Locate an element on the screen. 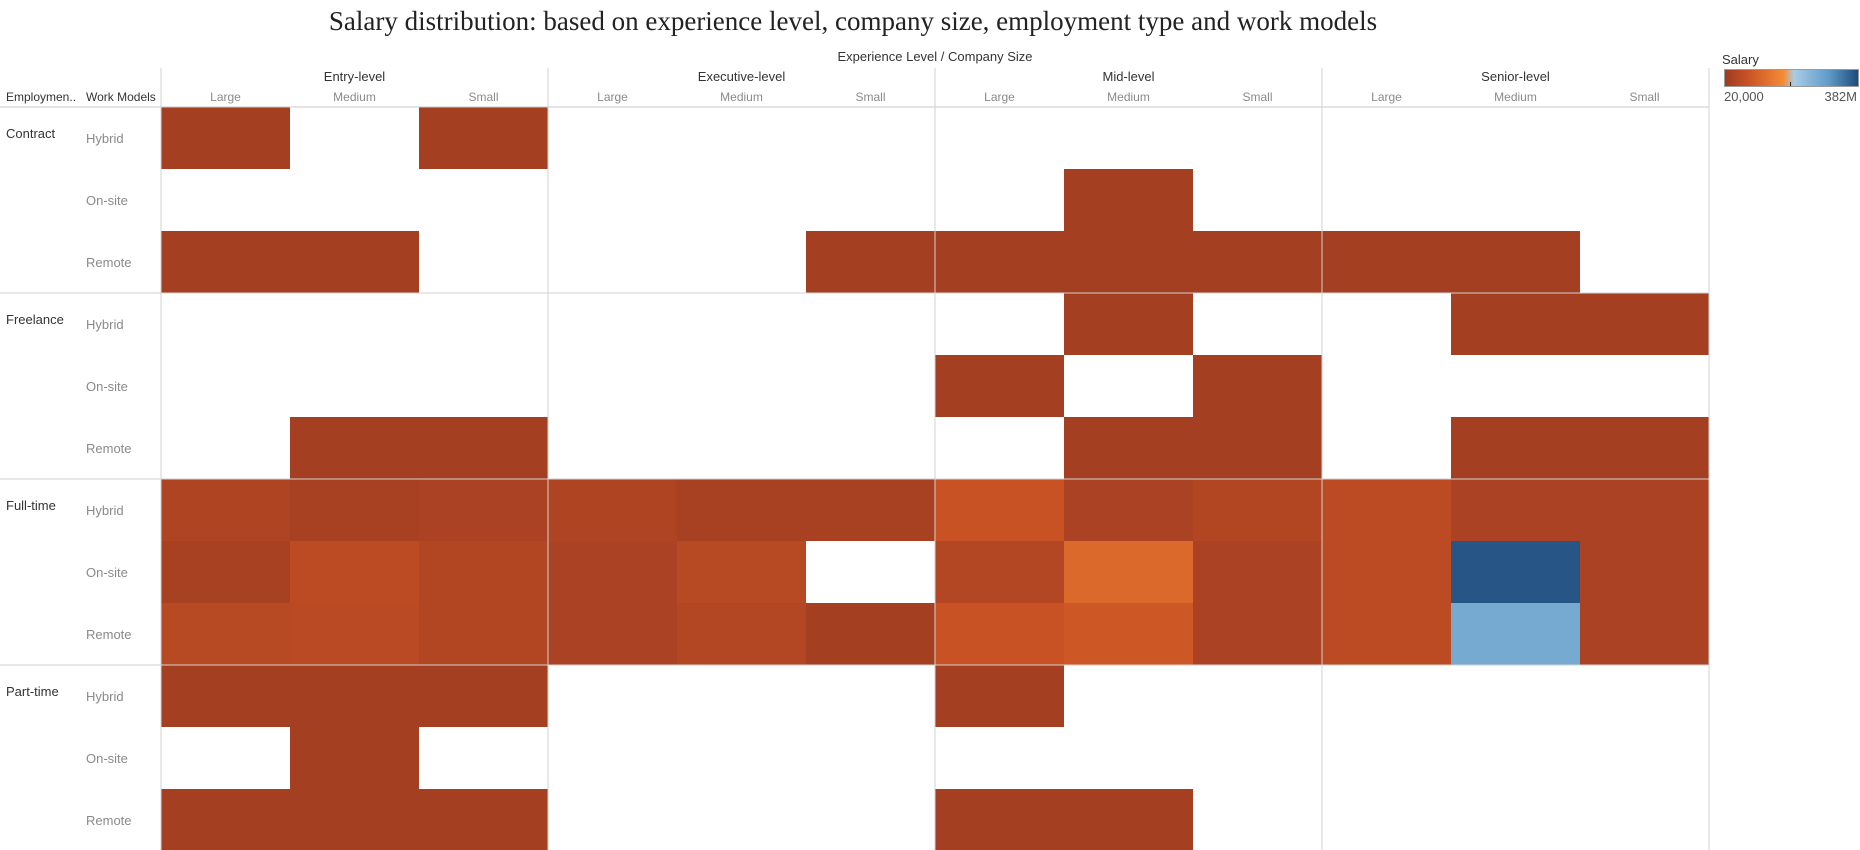  experience-level-header: Entry-level is located at coordinates (355, 76).